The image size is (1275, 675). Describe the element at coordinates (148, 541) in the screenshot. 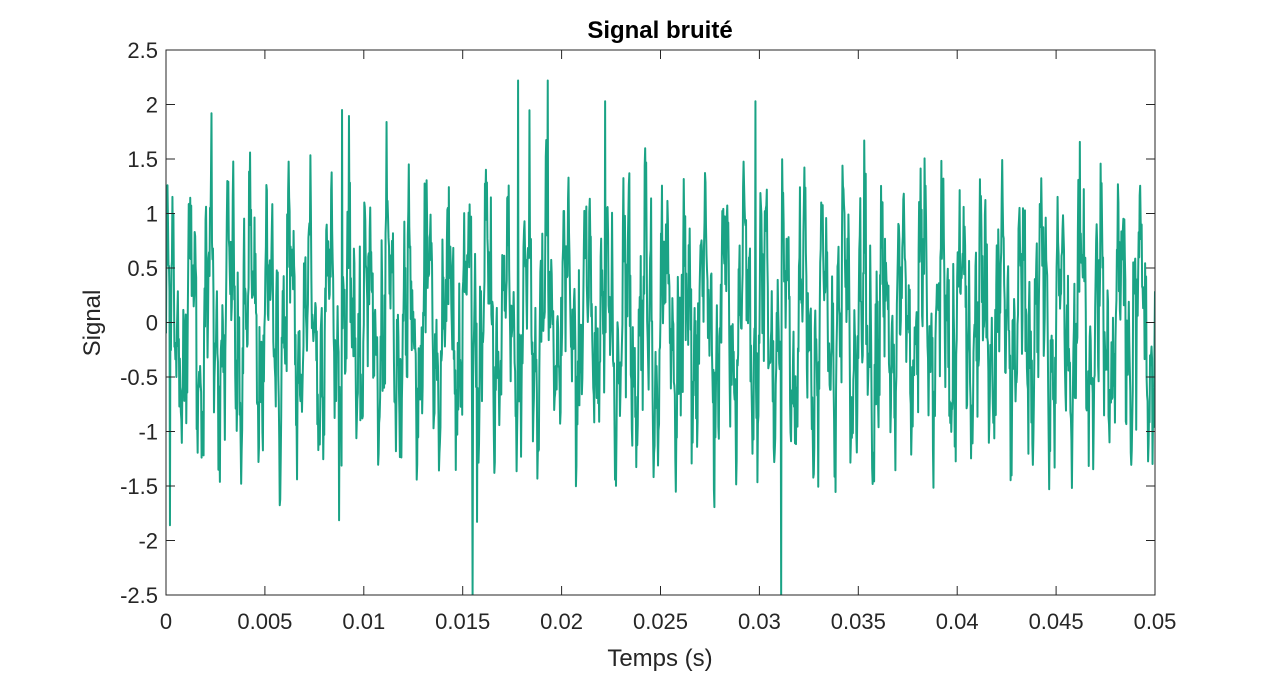

I see `y-tick-label: -2` at that location.